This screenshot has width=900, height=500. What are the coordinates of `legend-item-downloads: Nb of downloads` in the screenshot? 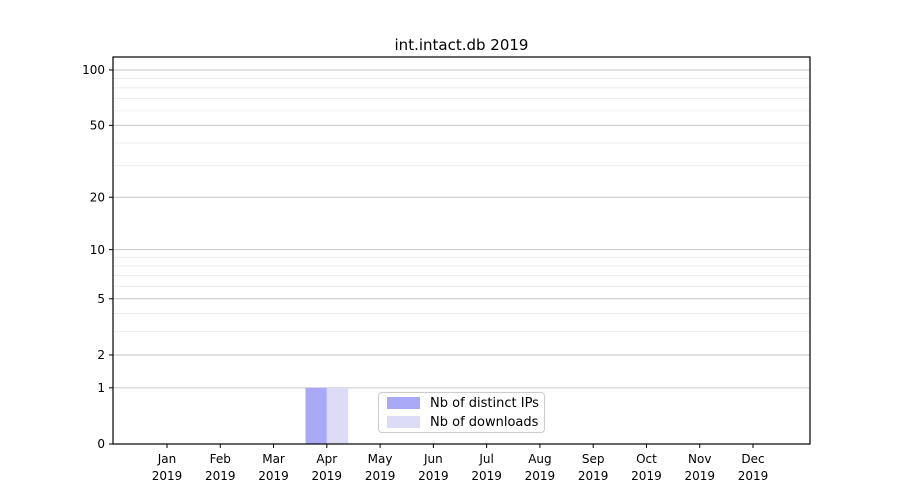 It's located at (463, 422).